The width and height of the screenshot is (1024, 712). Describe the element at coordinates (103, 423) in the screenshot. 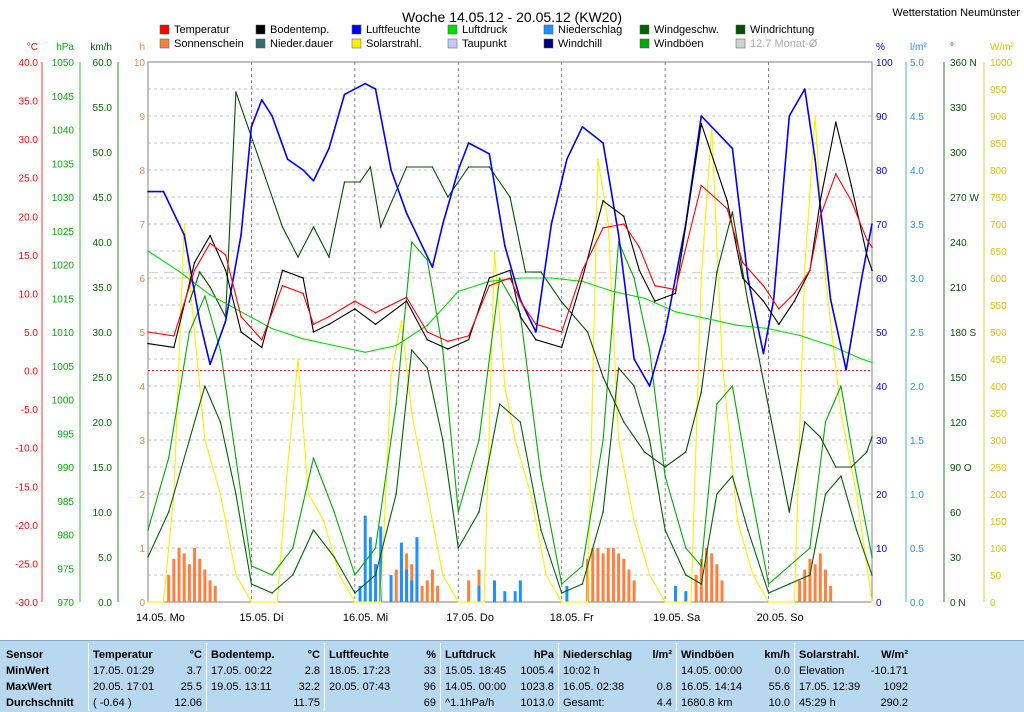

I see `axis-tick-wind: 20.0` at that location.